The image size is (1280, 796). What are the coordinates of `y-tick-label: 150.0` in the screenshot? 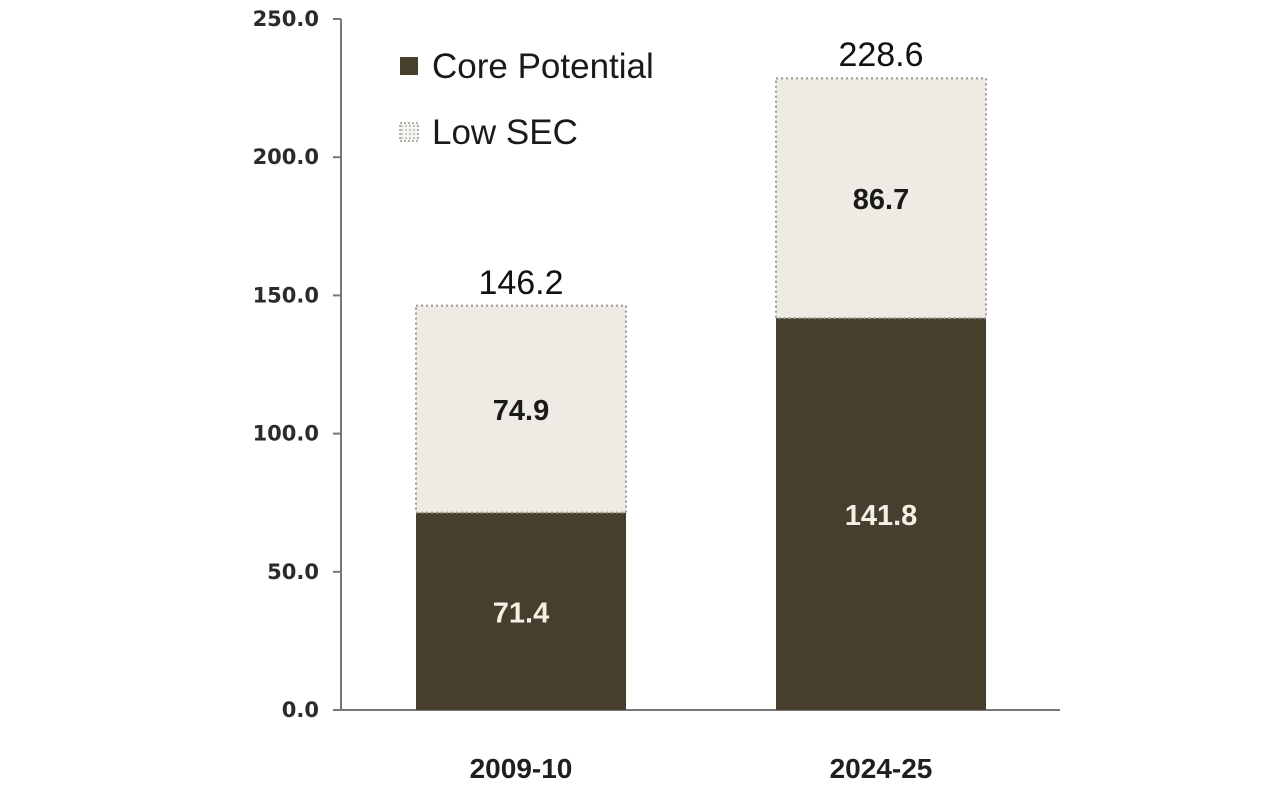 It's located at (286, 295).